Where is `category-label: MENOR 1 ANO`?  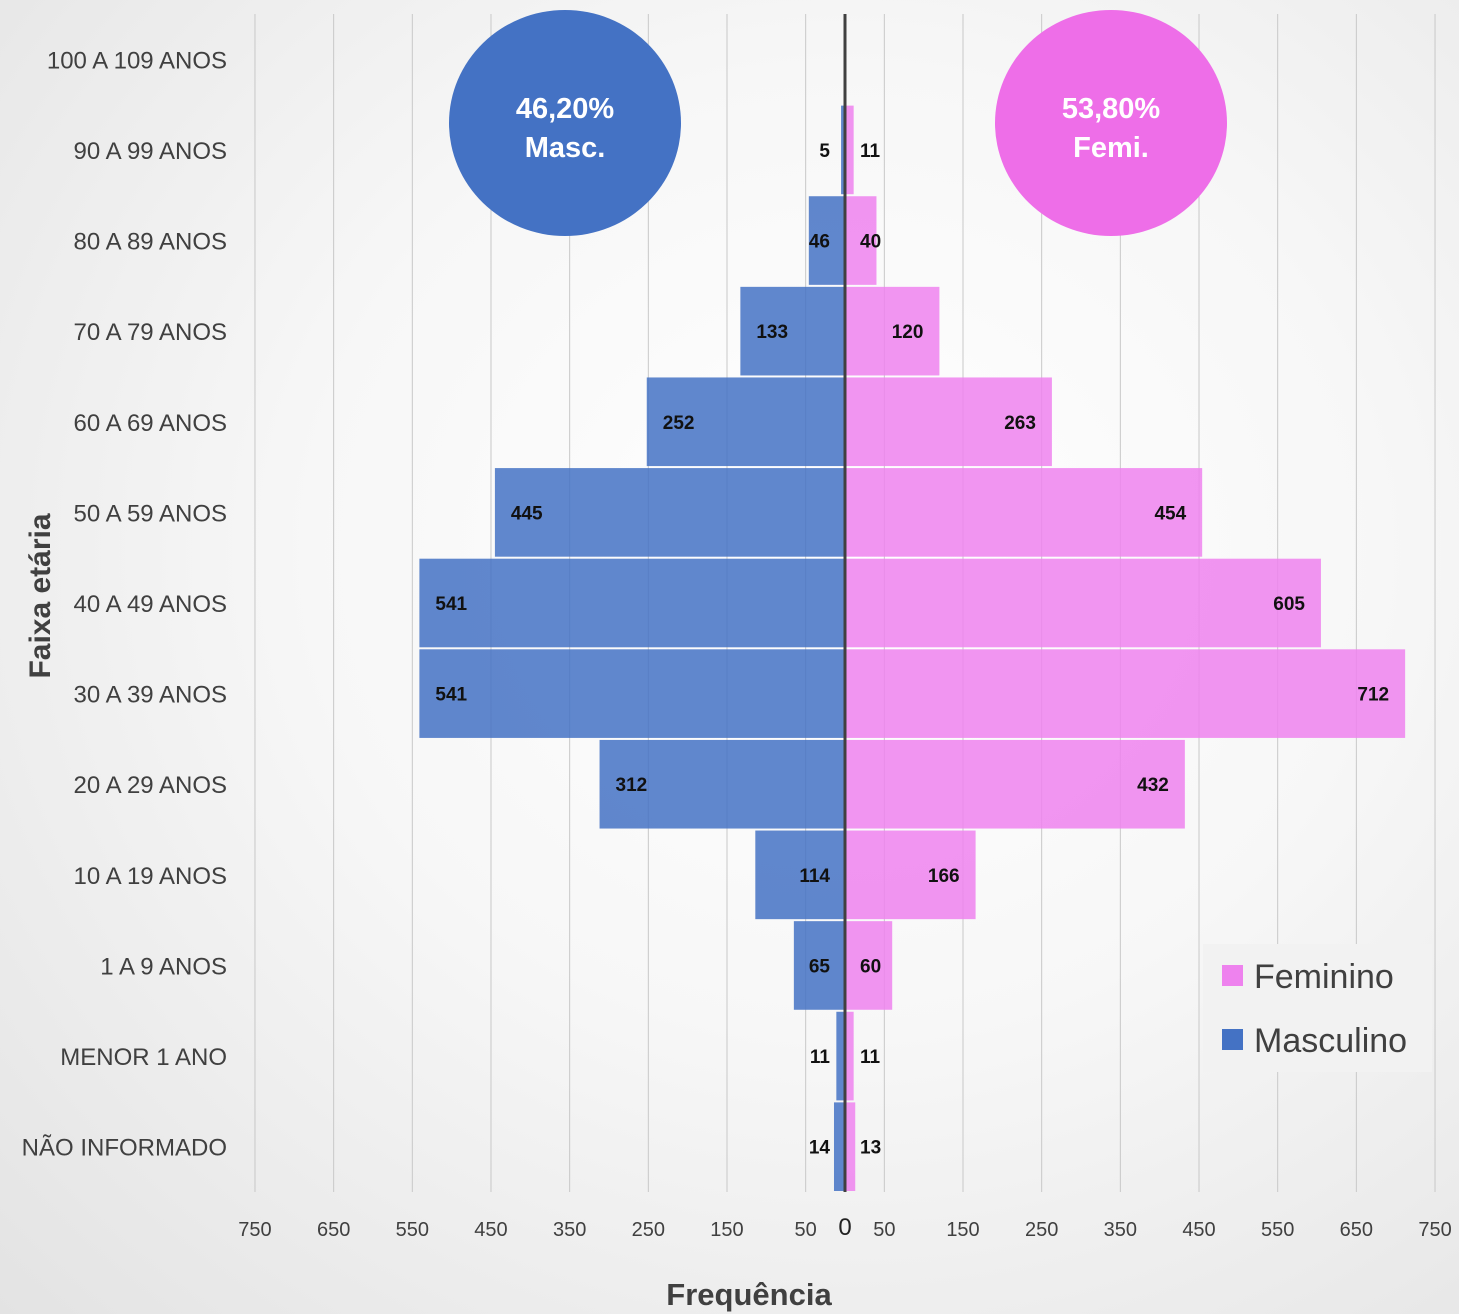
category-label: MENOR 1 ANO is located at coordinates (143, 1057).